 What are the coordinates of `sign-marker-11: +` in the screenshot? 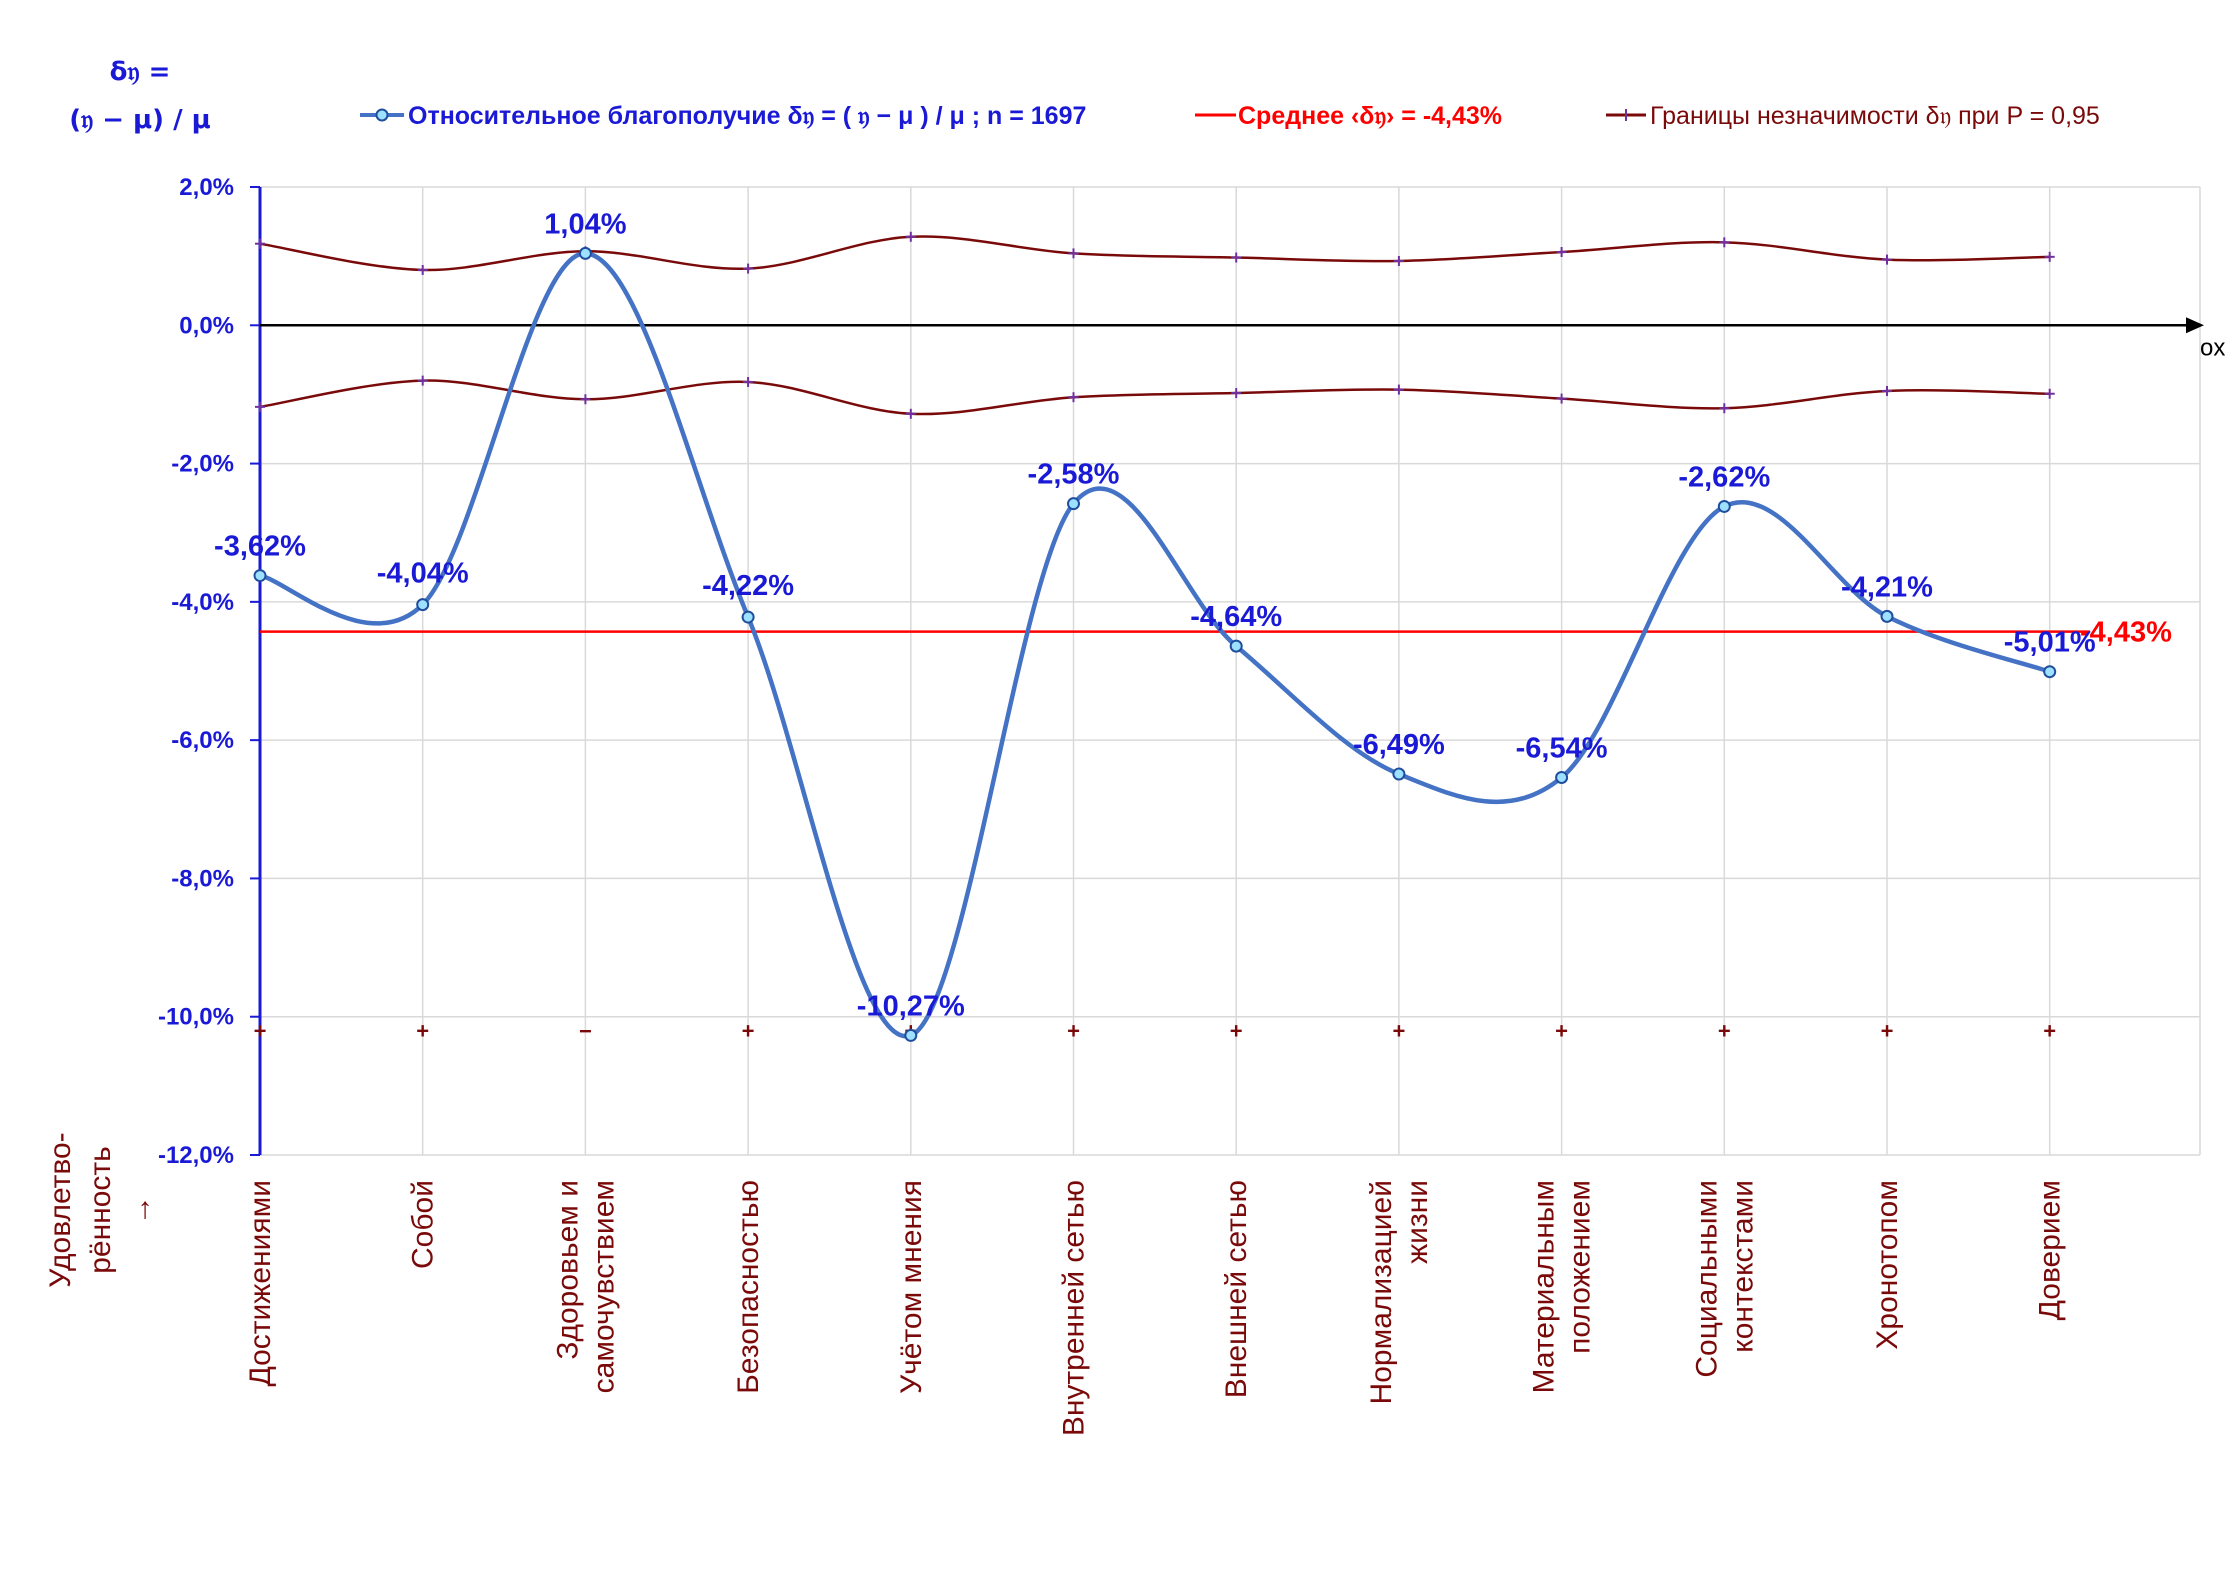 It's located at (2049, 1031).